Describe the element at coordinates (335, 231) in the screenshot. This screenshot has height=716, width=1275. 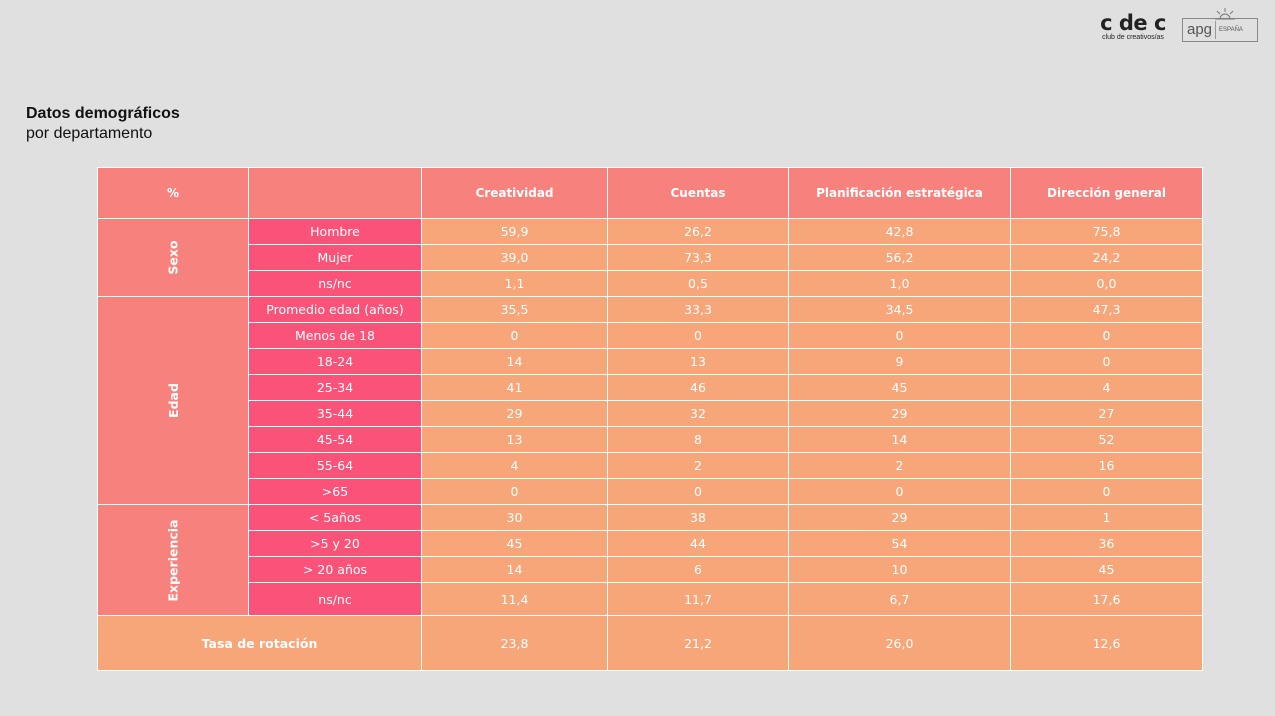
I see `row-label: Hombre` at that location.